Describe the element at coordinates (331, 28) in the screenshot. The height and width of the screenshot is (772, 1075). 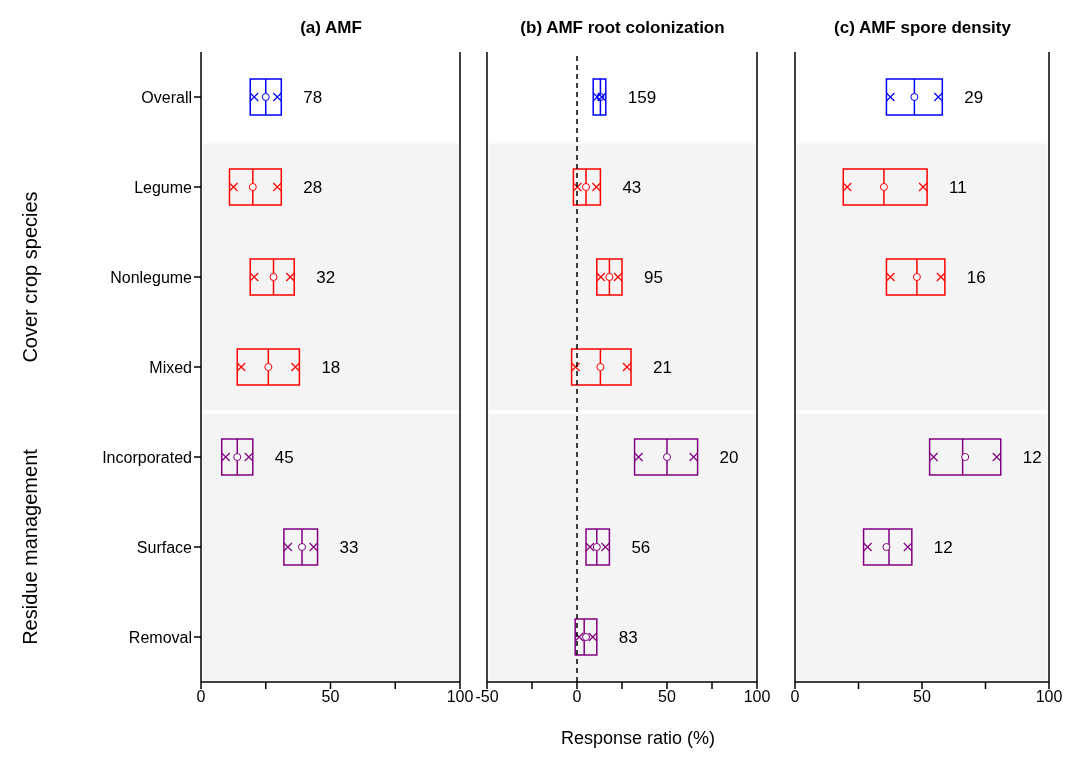
I see `chart-title: (a) AMF` at that location.